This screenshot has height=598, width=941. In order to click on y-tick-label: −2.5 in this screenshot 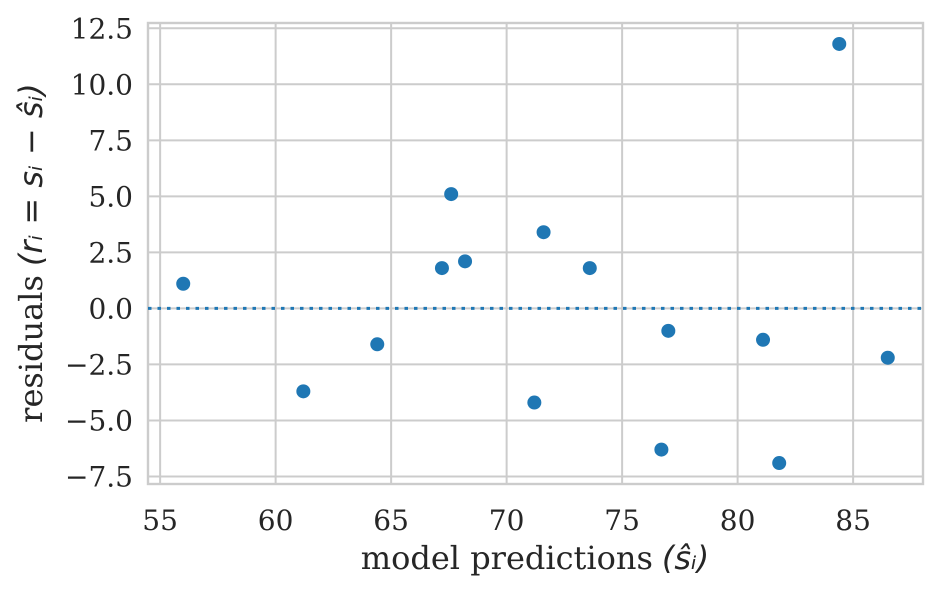, I will do `click(99, 364)`.